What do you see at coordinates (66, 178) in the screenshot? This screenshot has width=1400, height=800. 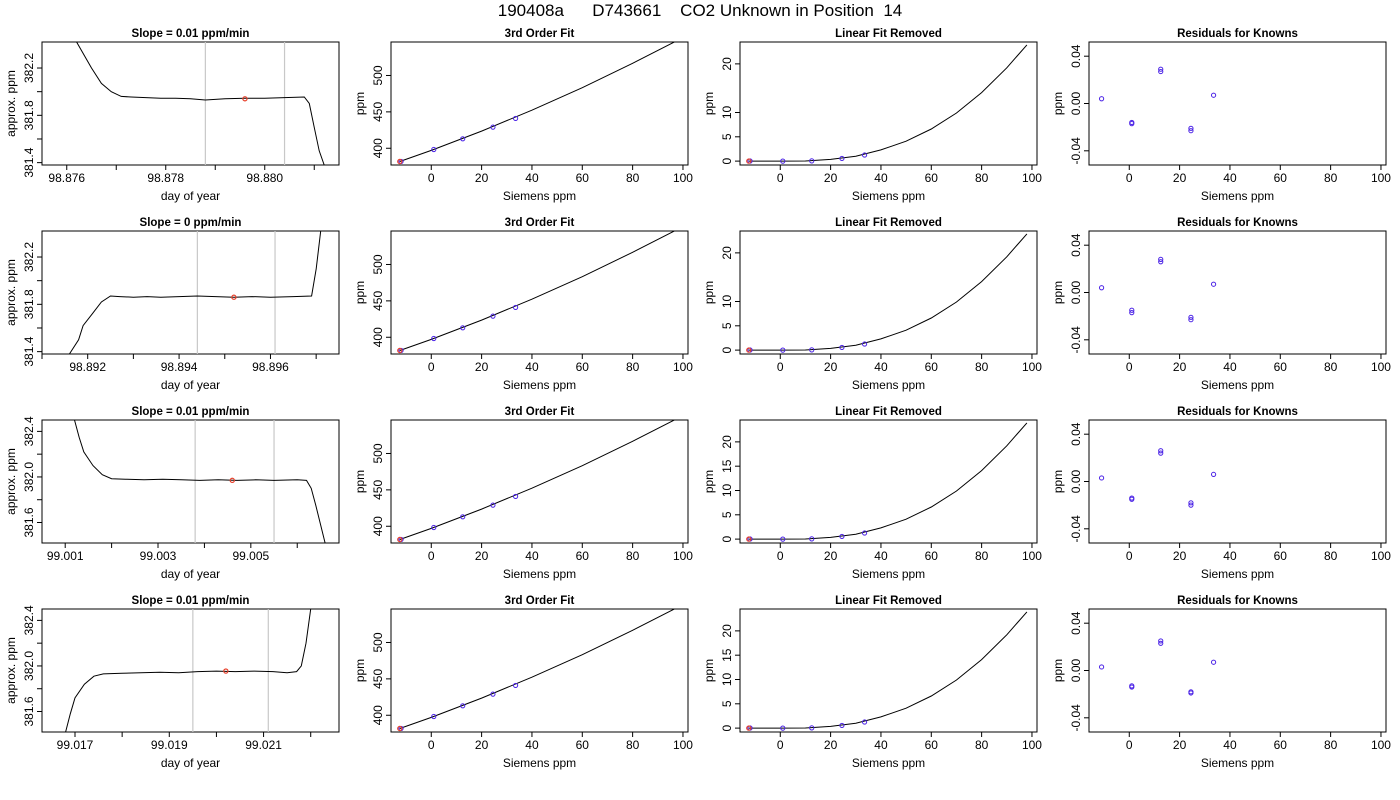 I see `x-tick-label: 98.876` at bounding box center [66, 178].